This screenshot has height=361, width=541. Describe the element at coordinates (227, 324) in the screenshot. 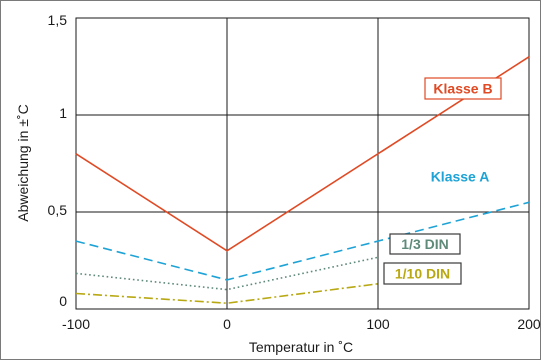

I see `x-tick-label: 0` at that location.